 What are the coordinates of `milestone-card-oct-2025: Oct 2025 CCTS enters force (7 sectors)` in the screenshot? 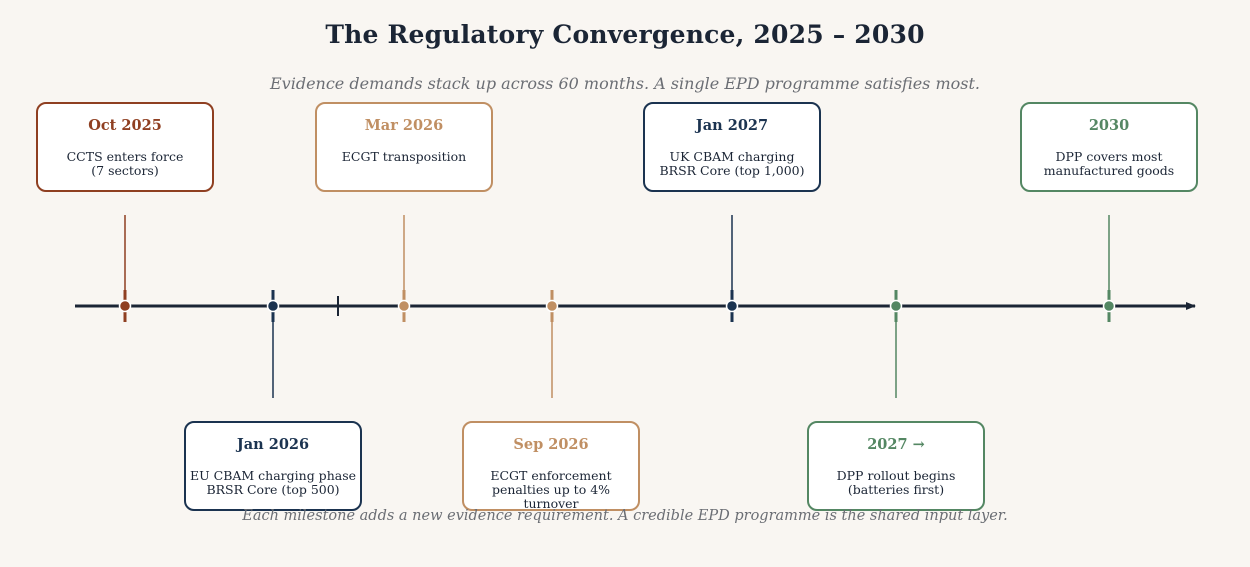 It's located at (125, 147).